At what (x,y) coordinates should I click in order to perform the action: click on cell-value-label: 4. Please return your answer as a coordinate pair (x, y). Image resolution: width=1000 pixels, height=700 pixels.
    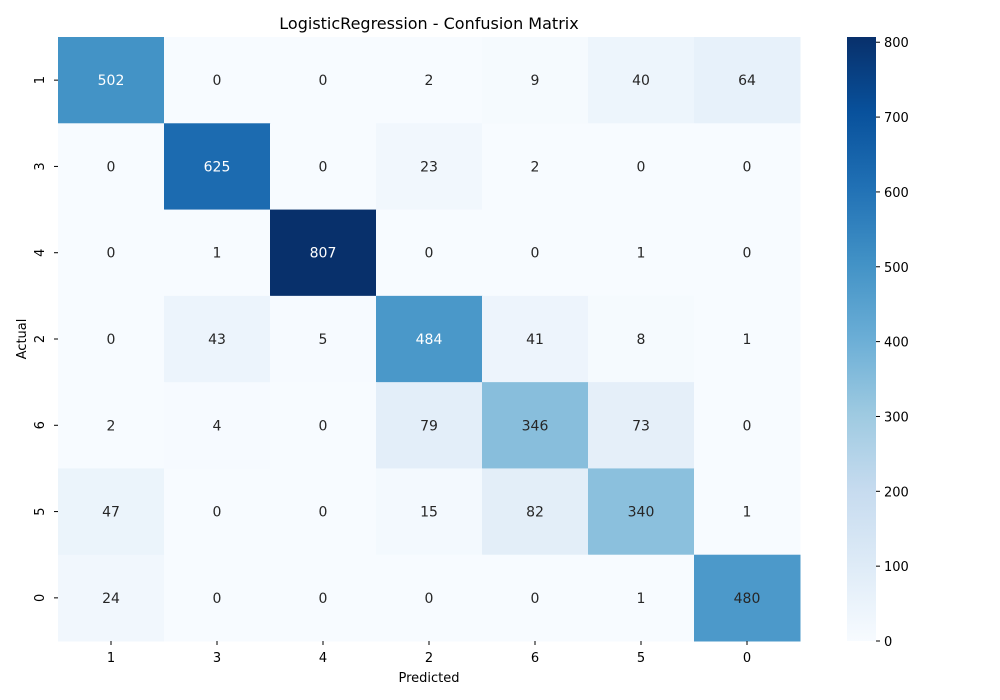
    Looking at the image, I should click on (217, 426).